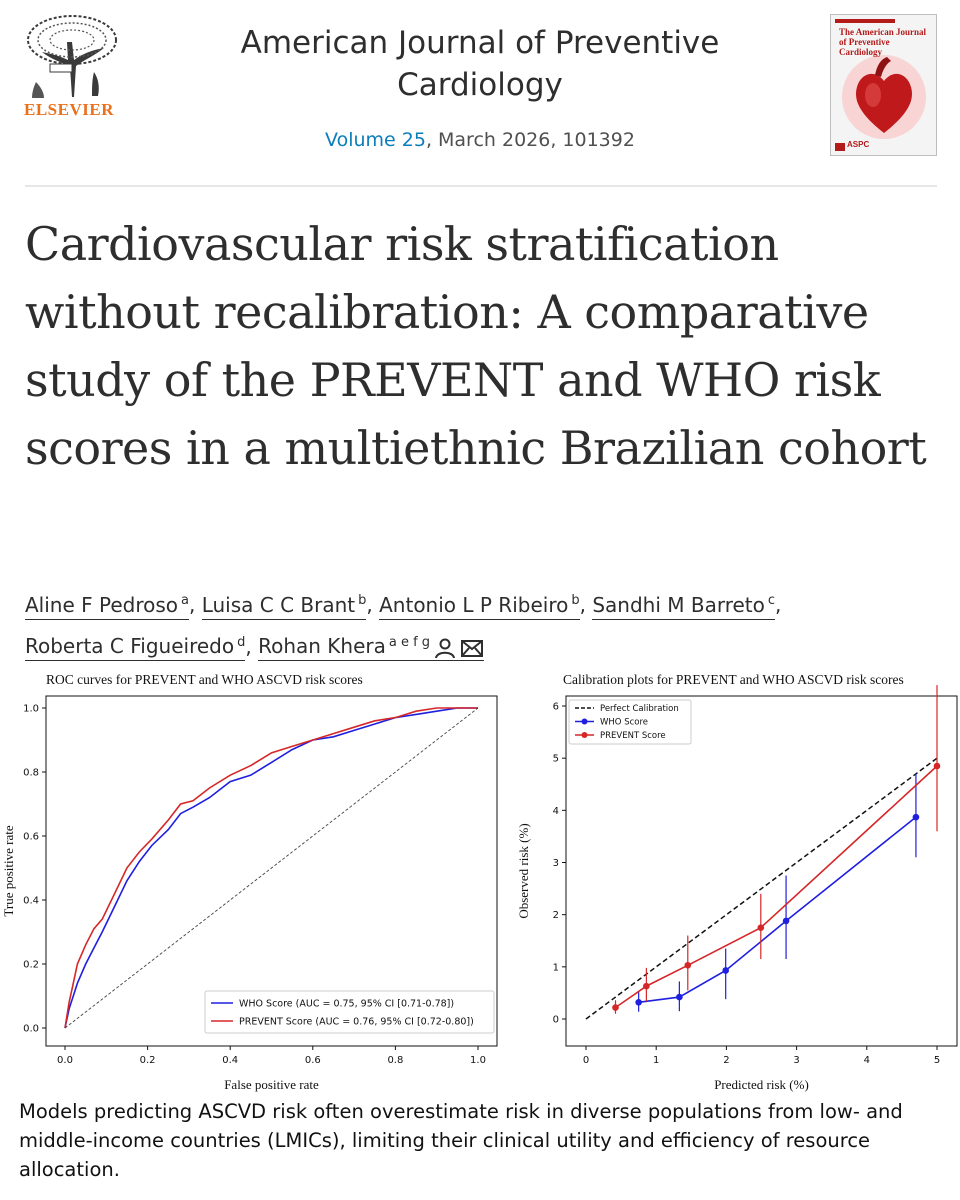  What do you see at coordinates (867, 1060) in the screenshot?
I see `calib-x-tick-label: 4` at bounding box center [867, 1060].